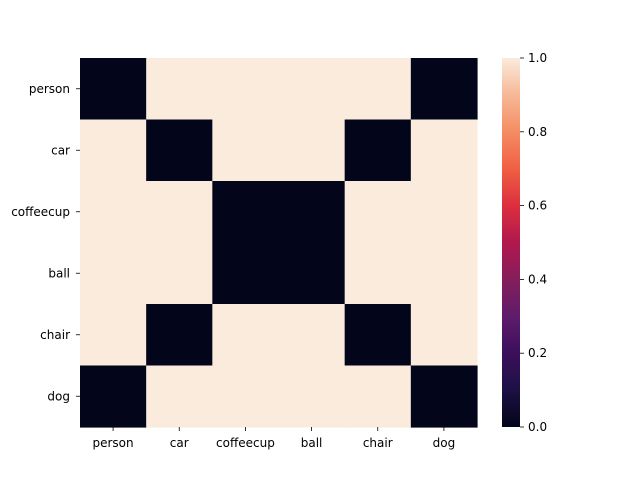 This screenshot has height=484, width=640. Describe the element at coordinates (55, 335) in the screenshot. I see `y-tick-label: chair` at that location.